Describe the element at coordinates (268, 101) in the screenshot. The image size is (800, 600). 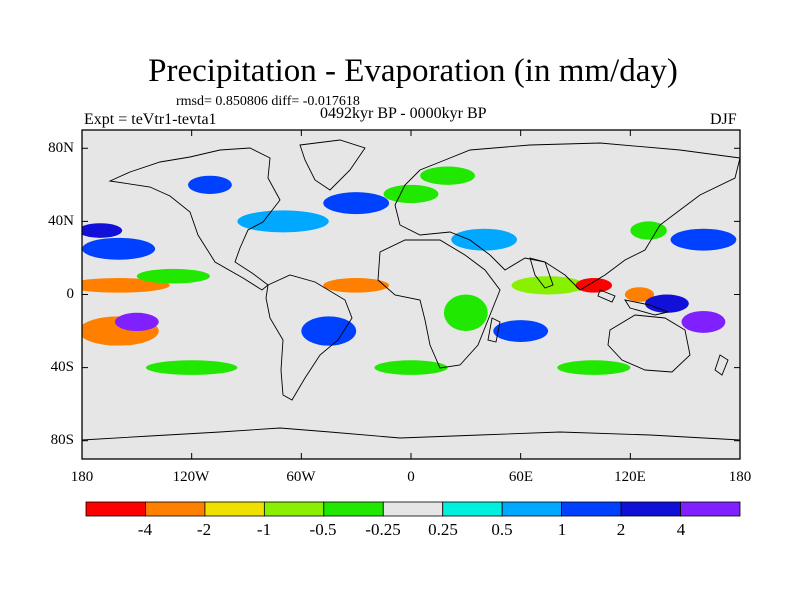
I see `stats-text: rmsd= 0.850806 diff= -0.017618` at that location.